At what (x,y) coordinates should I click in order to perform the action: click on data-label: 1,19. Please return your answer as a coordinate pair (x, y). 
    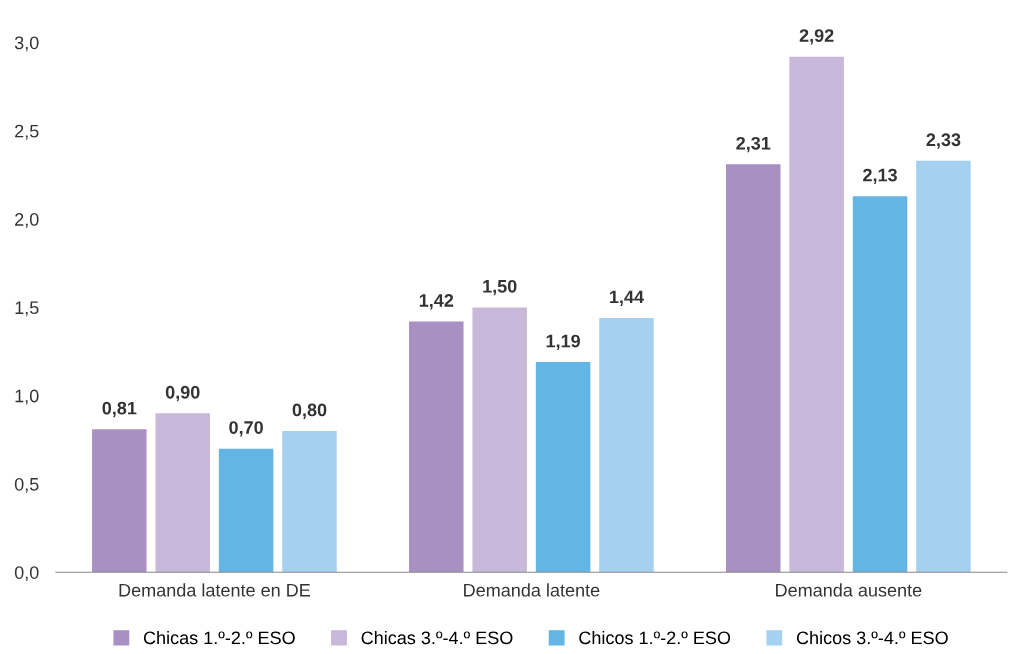
    Looking at the image, I should click on (563, 342).